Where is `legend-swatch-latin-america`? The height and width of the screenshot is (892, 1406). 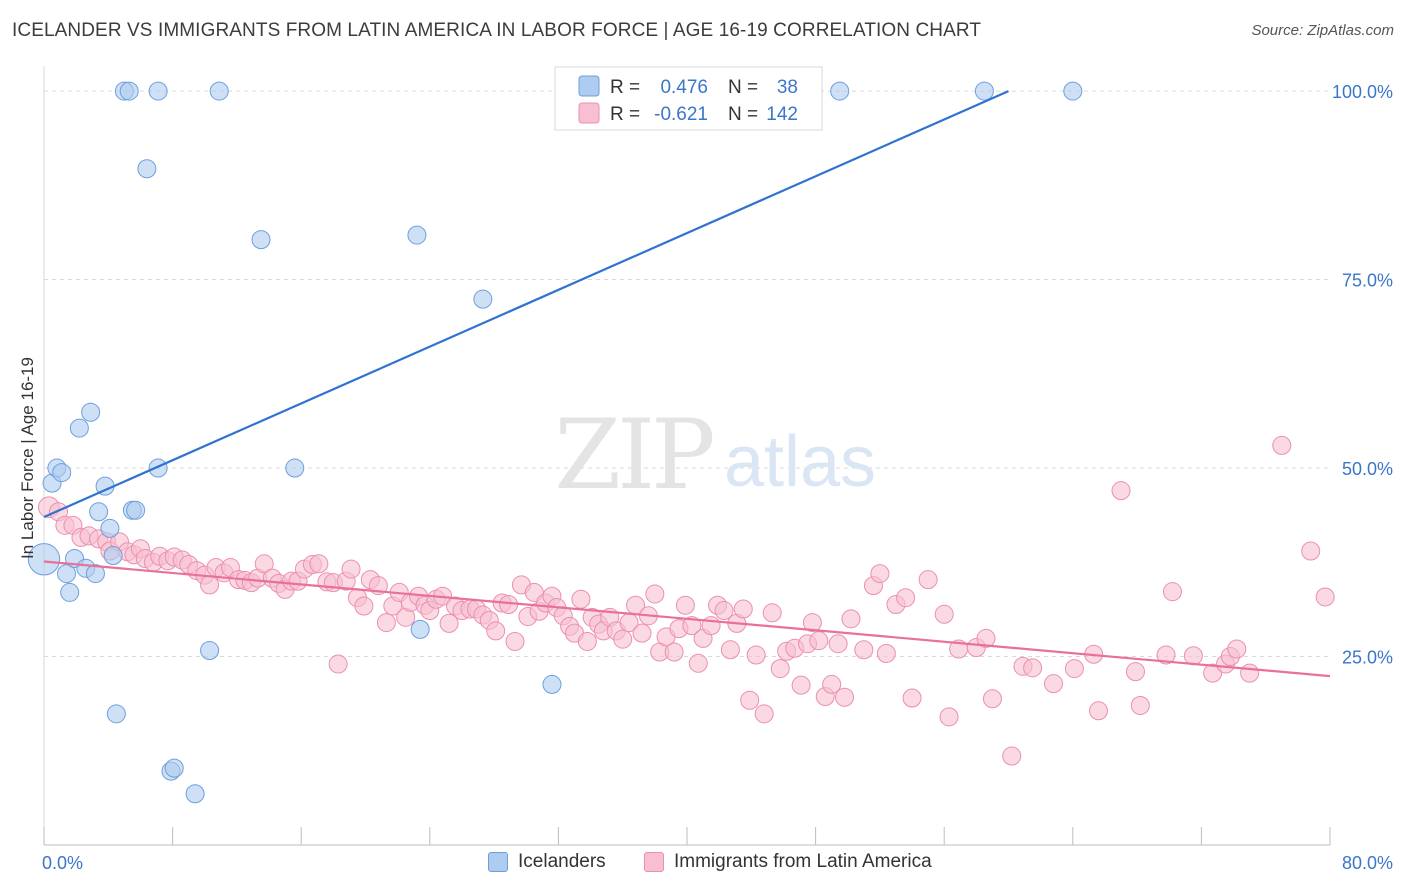 legend-swatch-latin-america is located at coordinates (654, 862).